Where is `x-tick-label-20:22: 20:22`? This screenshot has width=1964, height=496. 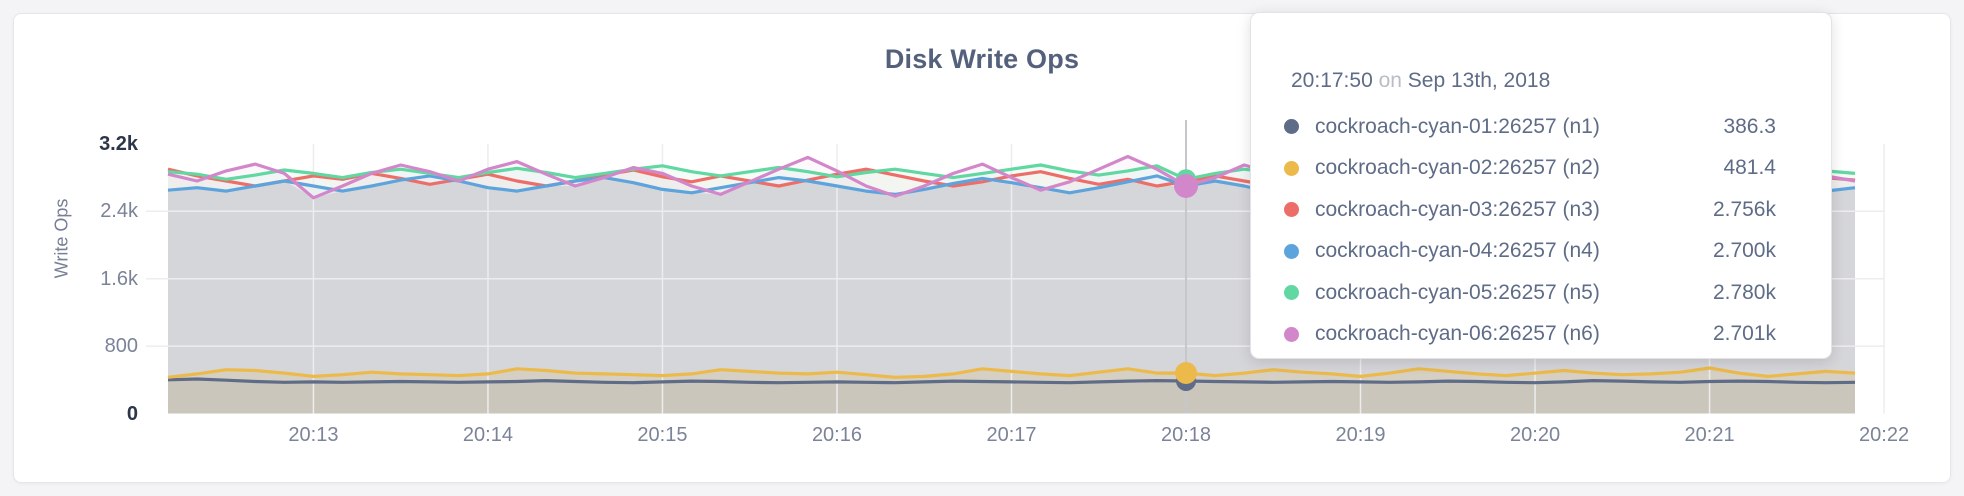
x-tick-label-20:22: 20:22 is located at coordinates (1884, 435).